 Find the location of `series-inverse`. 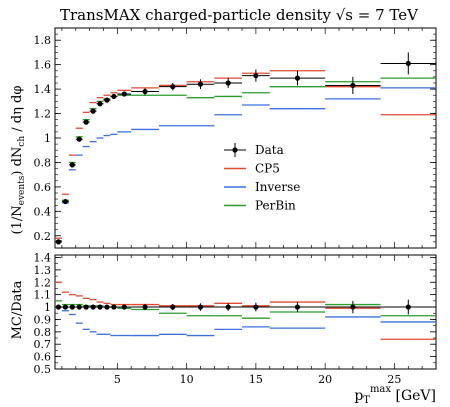

series-inverse is located at coordinates (245, 321).